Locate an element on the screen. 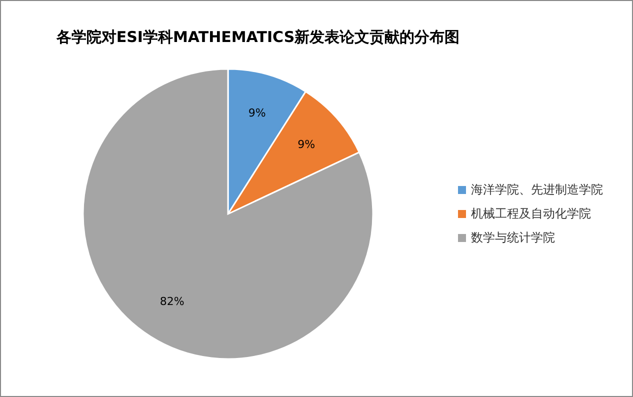 Image resolution: width=633 pixels, height=397 pixels. legend-label: 机械工程及自动化学院 is located at coordinates (531, 213).